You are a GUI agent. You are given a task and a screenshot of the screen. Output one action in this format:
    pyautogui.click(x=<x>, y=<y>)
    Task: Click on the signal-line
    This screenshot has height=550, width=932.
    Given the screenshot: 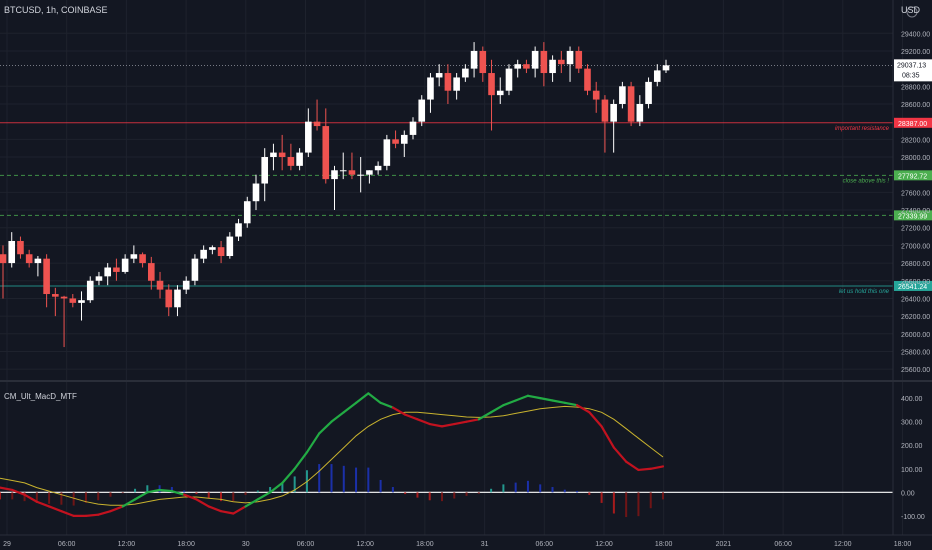 What is the action you would take?
    pyautogui.click(x=332, y=455)
    